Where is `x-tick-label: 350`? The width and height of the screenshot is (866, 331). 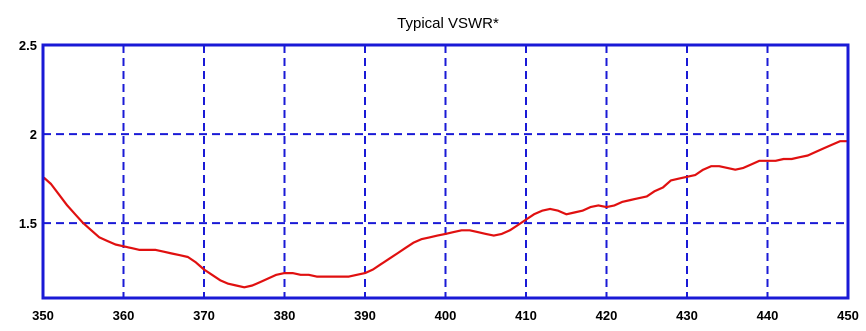 x-tick-label: 350 is located at coordinates (43, 315).